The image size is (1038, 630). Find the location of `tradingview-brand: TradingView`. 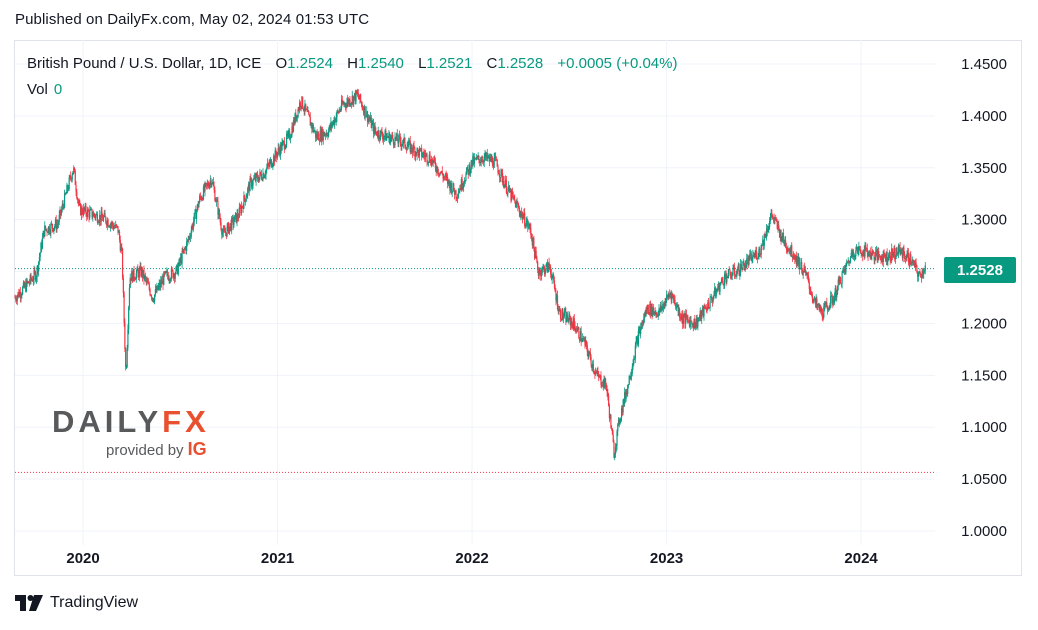

tradingview-brand: TradingView is located at coordinates (76, 603).